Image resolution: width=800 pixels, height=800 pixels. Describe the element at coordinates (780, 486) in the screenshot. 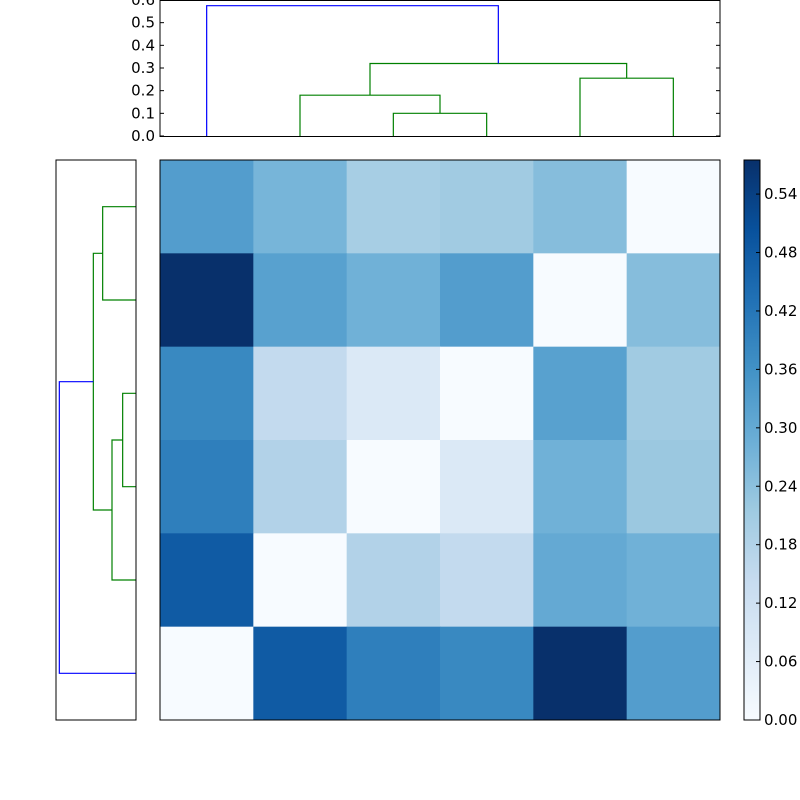

I see `colorbar-tick-label: 0.24` at that location.